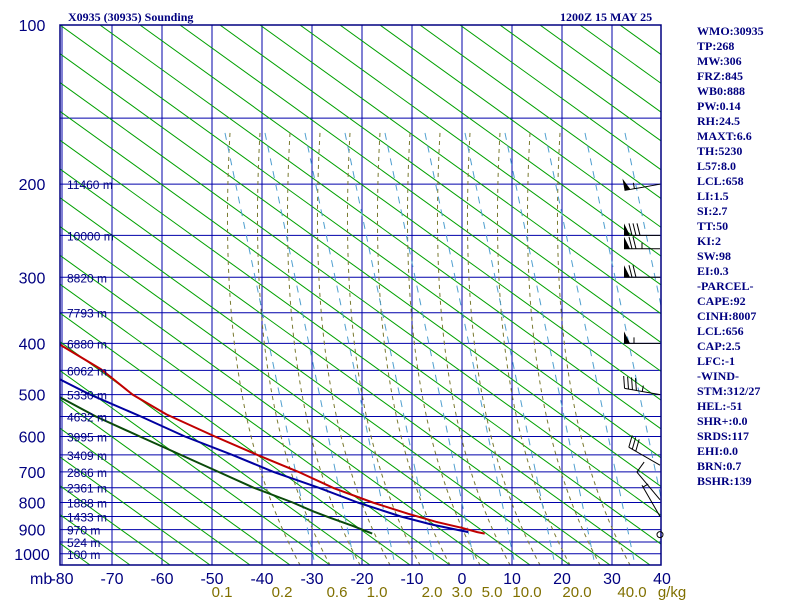 The height and width of the screenshot is (600, 800). What do you see at coordinates (562, 579) in the screenshot?
I see `temperature-tick-label: 20` at bounding box center [562, 579].